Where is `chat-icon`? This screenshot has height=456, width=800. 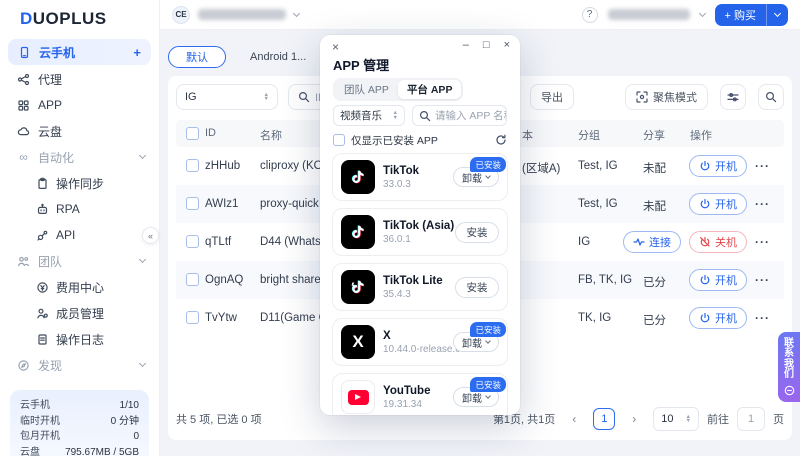 chat-icon is located at coordinates (789, 390).